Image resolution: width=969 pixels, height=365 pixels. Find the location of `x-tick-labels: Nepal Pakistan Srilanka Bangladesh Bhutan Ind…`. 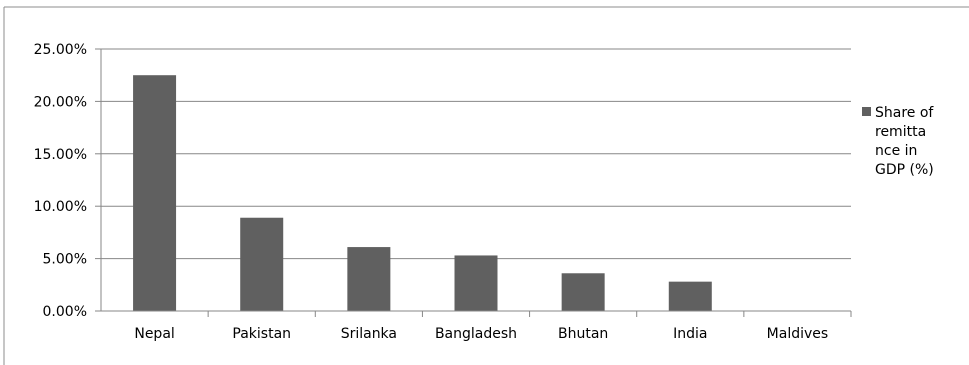

x-tick-labels: Nepal Pakistan Srilanka Bangladesh Bhutan Ind… is located at coordinates (481, 334).